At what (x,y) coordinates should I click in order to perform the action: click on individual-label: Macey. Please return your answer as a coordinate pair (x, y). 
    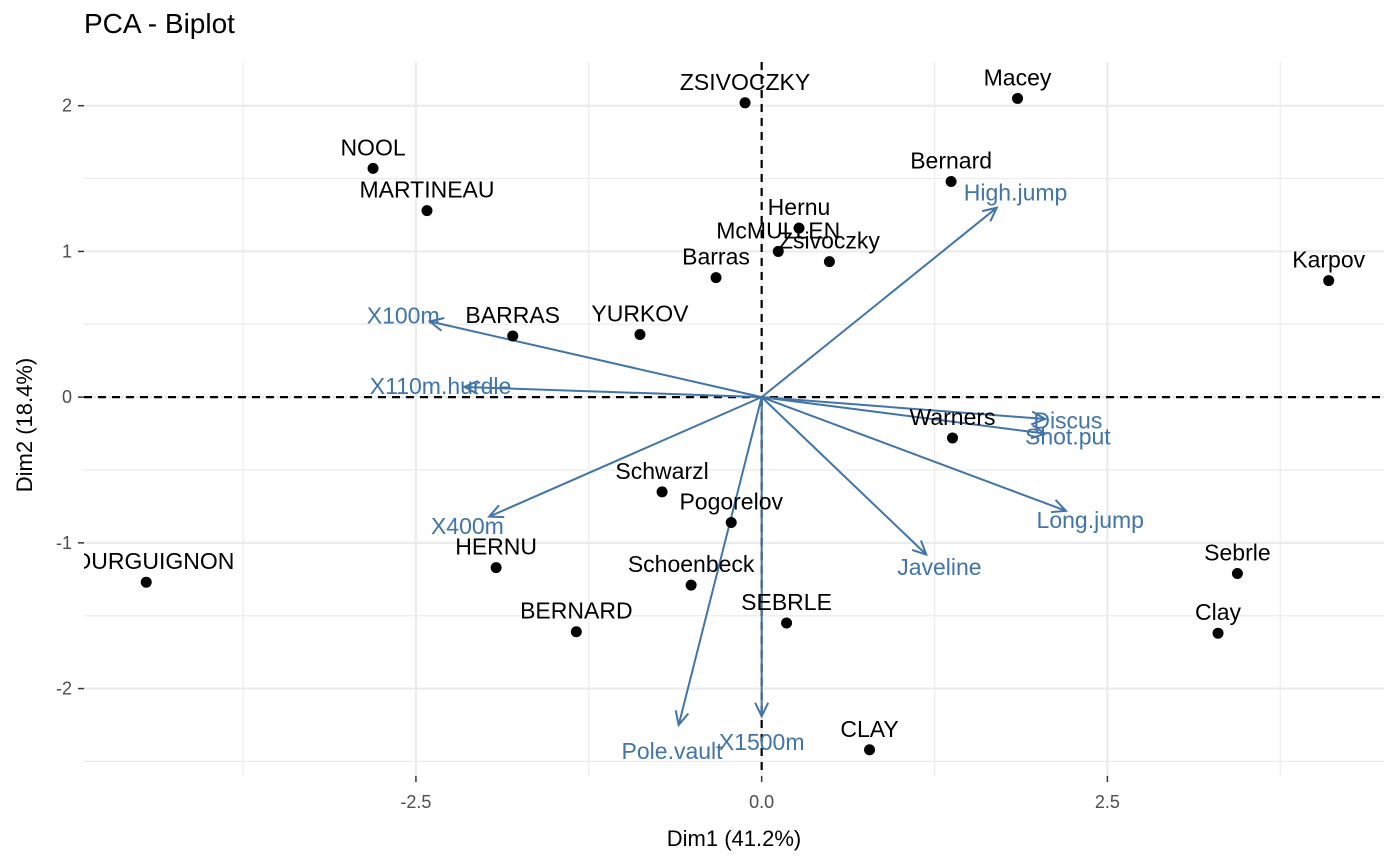
    Looking at the image, I should click on (1018, 77).